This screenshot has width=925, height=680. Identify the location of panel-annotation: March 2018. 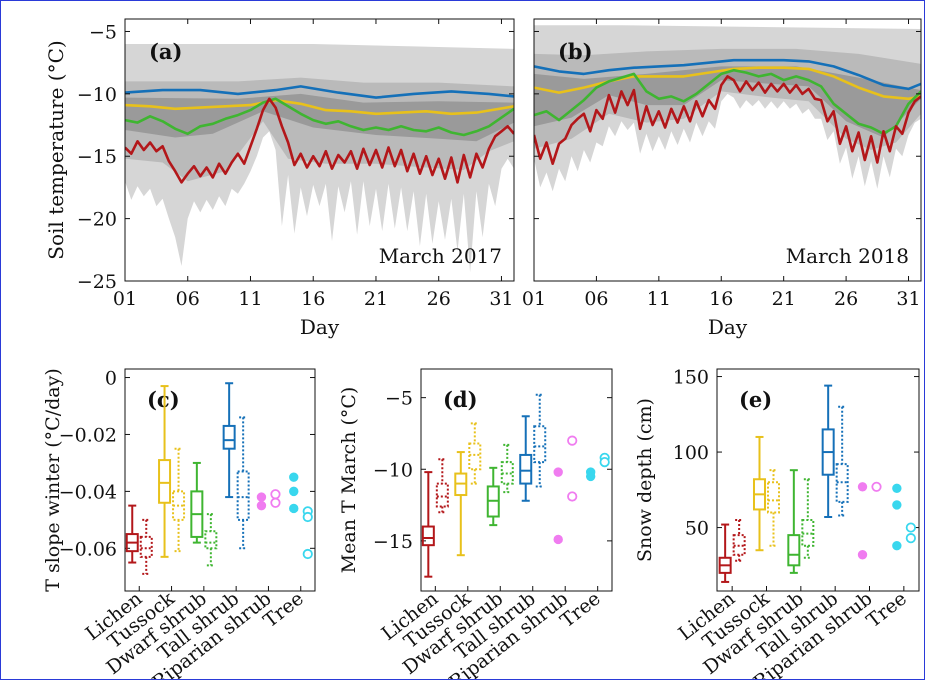
(847, 256).